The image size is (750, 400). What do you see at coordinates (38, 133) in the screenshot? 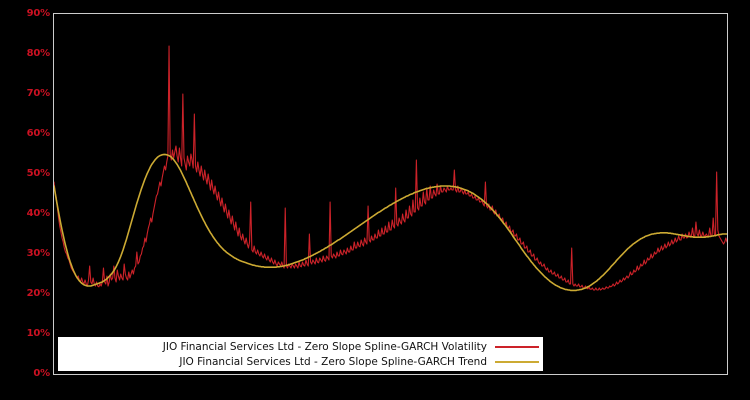
I see `y-tick-label-60pct: 60%` at bounding box center [38, 133].